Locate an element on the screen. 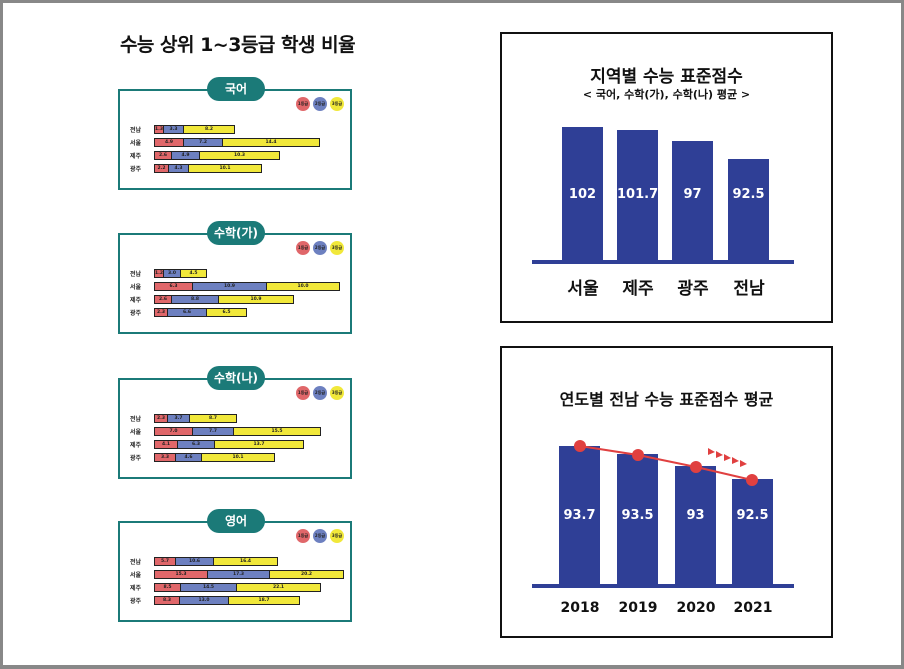 This screenshot has width=904, height=669. seg-grade1: 5.7 is located at coordinates (165, 561).